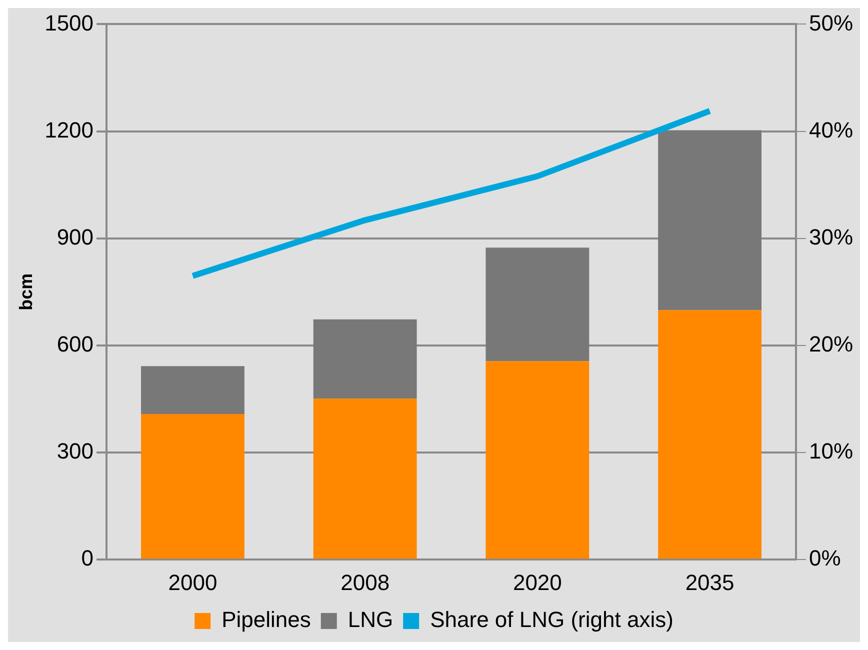 This screenshot has height=650, width=868. What do you see at coordinates (69, 23) in the screenshot?
I see `y-tick-label: 1500` at bounding box center [69, 23].